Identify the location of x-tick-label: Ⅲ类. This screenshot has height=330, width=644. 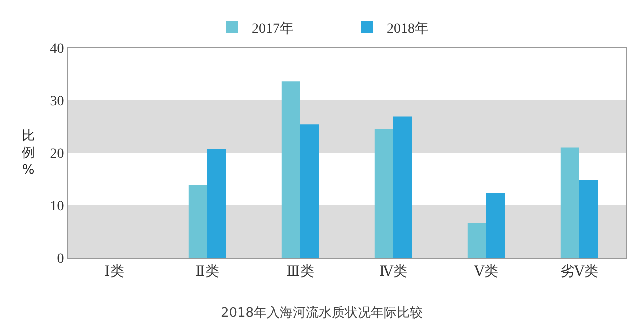
(300, 272).